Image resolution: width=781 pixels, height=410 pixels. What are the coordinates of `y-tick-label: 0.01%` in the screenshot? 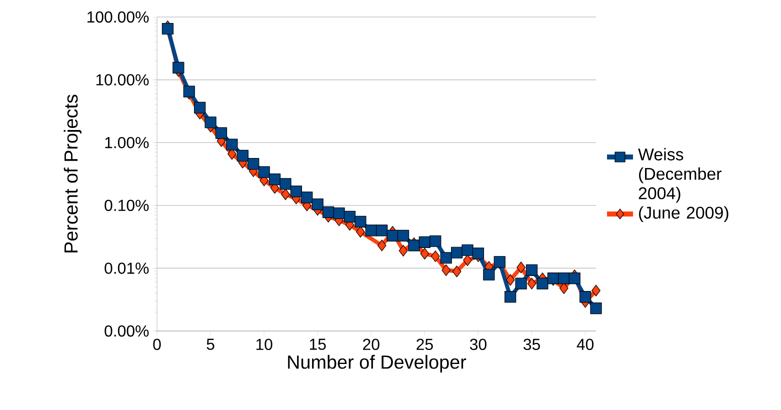 It's located at (126, 268).